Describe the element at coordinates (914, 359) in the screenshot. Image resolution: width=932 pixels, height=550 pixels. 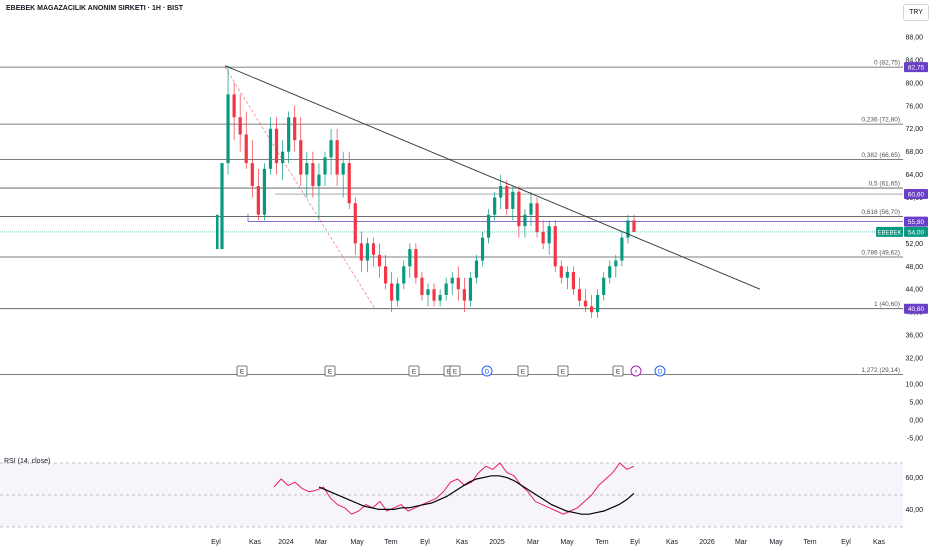
I see `price-tick-label: 32,00` at that location.